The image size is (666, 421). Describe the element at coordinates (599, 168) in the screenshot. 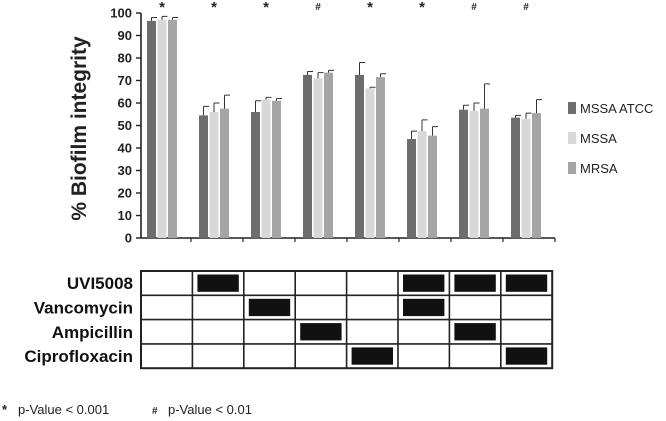

I see `legend-label: MRSA` at that location.